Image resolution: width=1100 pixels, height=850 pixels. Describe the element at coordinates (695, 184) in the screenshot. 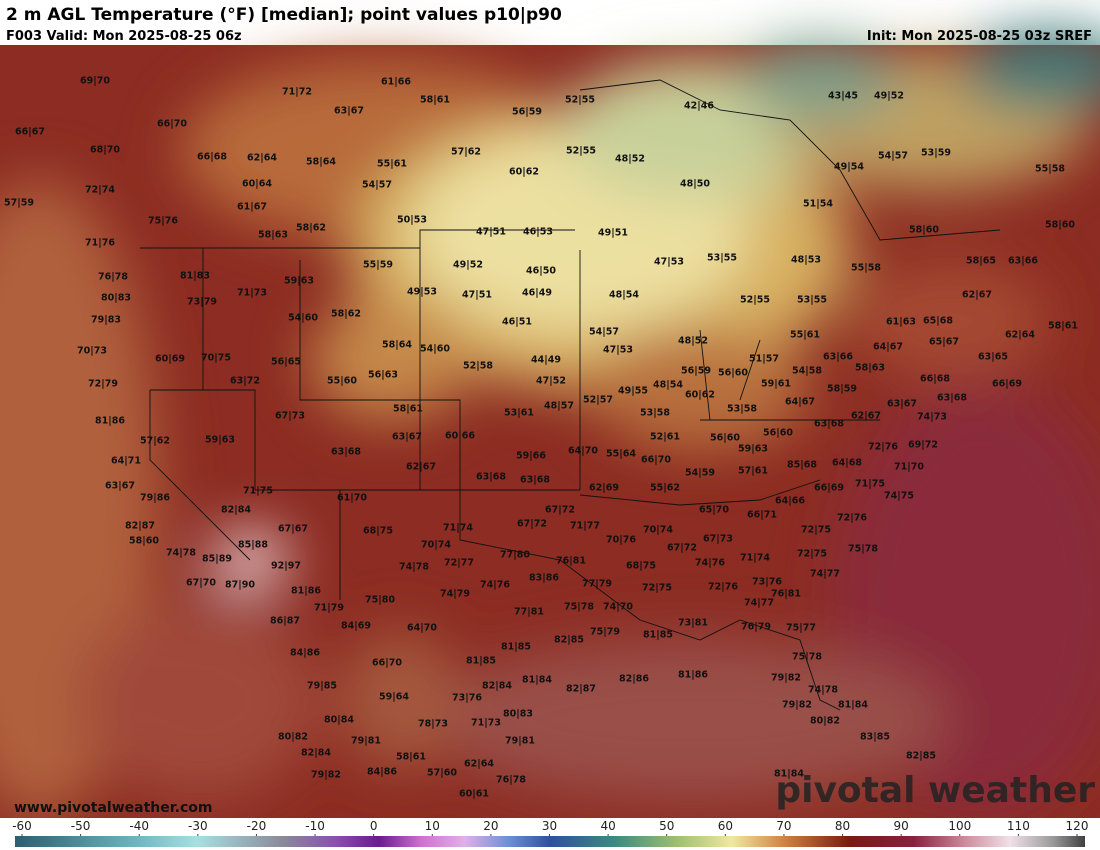

I see `point-value: 48|50` at that location.